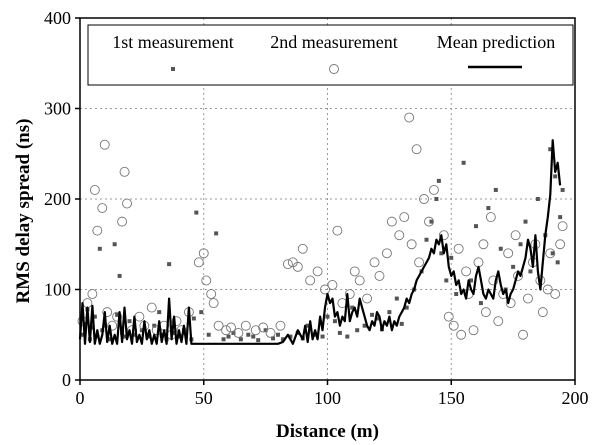  I want to click on y-tick-label: 100, so click(57, 290).